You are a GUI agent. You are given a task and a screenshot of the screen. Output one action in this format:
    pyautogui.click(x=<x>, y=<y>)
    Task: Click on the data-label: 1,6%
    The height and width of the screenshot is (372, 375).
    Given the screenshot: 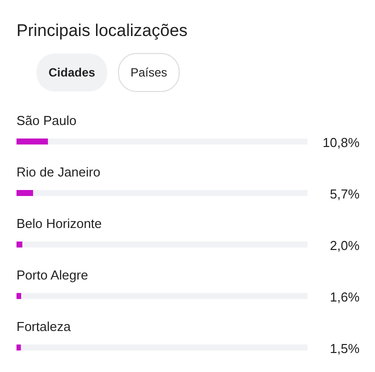 What is the action you would take?
    pyautogui.click(x=345, y=297)
    